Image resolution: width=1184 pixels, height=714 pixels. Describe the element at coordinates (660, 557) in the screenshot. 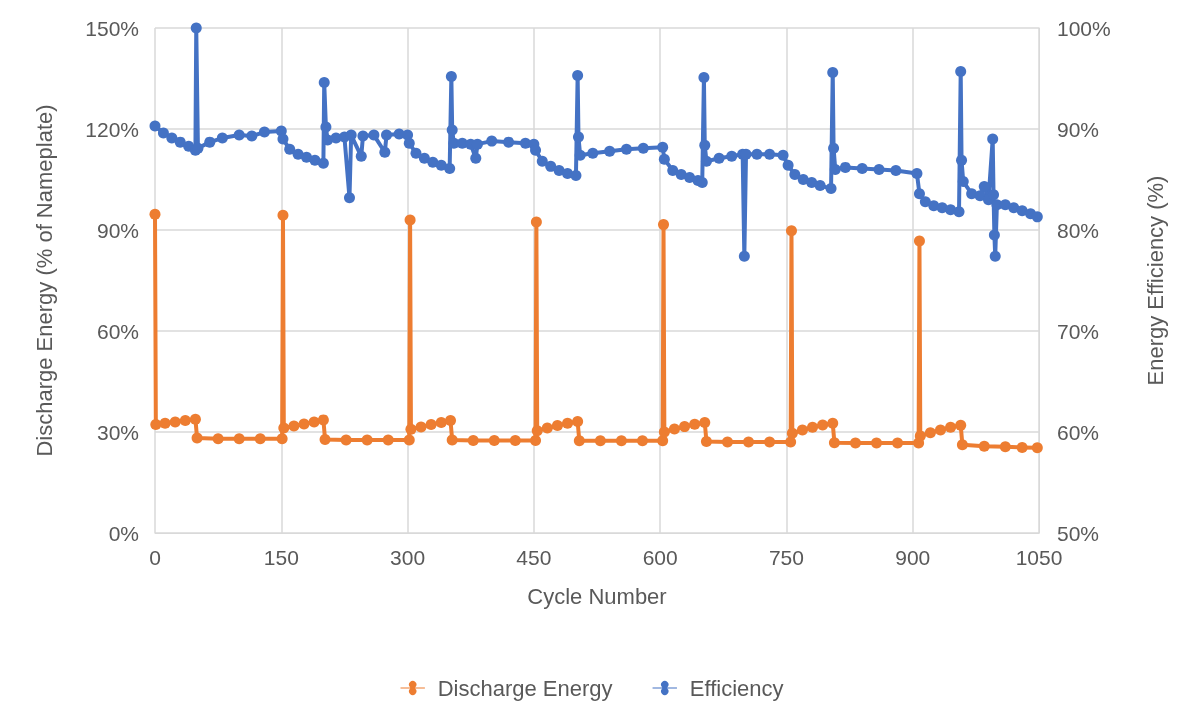

I see `x-tick-label: 600` at that location.